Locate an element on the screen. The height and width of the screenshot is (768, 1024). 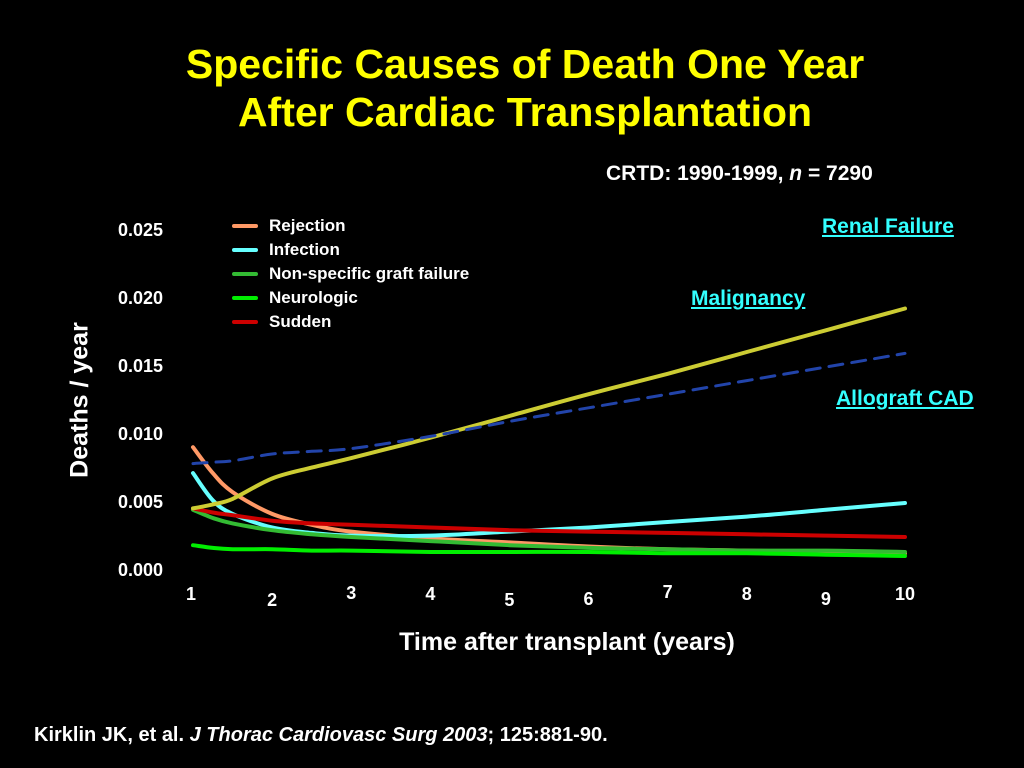
legend-item: Rejection is located at coordinates (350, 226).